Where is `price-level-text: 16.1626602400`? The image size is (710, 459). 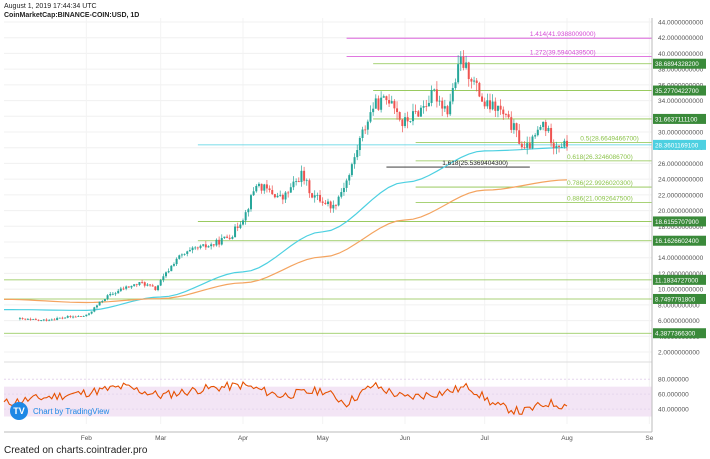
price-level-text: 16.1626602400 is located at coordinates (677, 241).